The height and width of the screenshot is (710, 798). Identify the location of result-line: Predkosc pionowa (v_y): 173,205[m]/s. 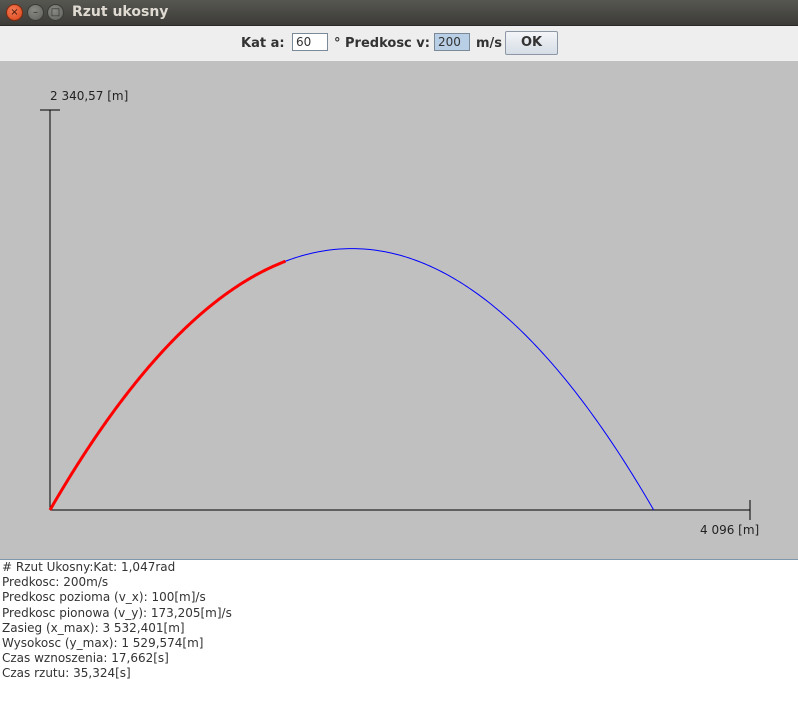
(117, 612).